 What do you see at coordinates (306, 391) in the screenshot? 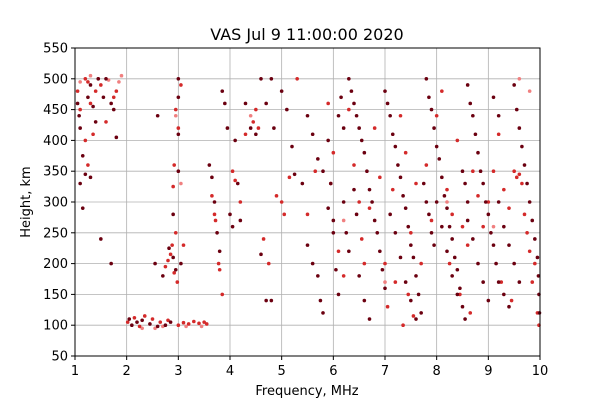
I see `x-axis-label: Frequency, MHz` at bounding box center [306, 391].